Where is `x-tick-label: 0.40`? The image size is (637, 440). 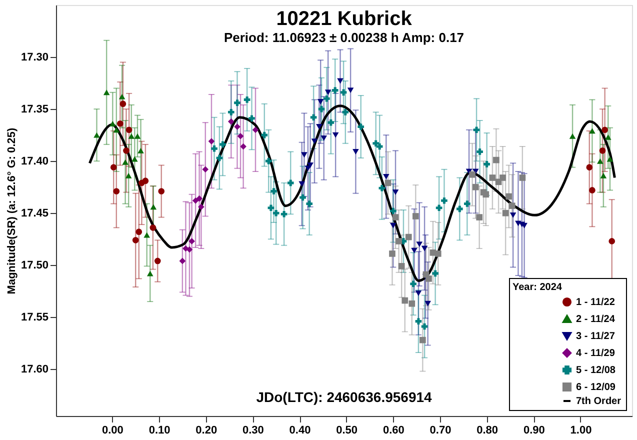 x-tick-label: 0.40 is located at coordinates (300, 430).